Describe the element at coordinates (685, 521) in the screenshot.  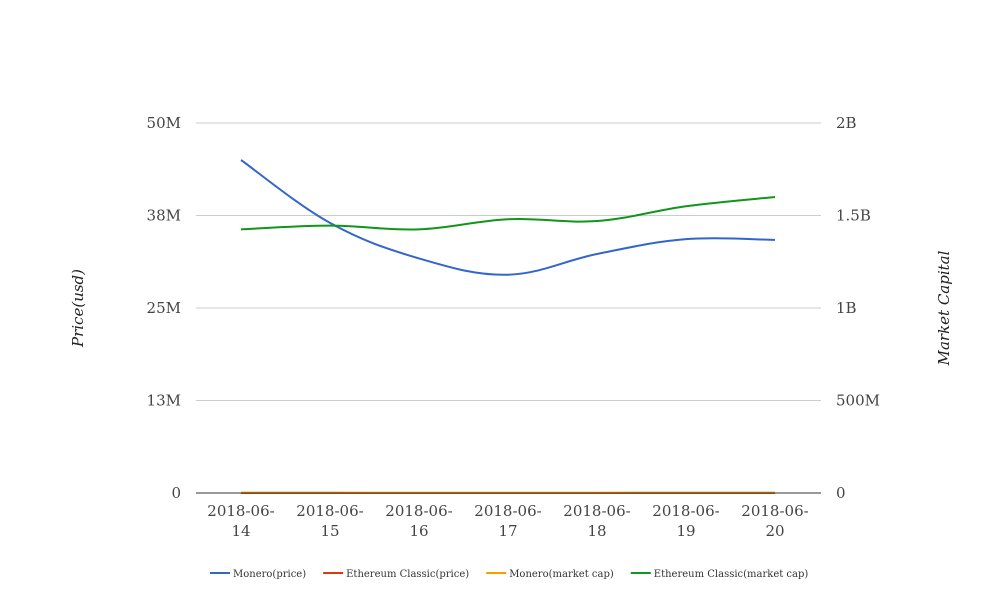
I see `x-tick-label: 2018-06- 19` at that location.